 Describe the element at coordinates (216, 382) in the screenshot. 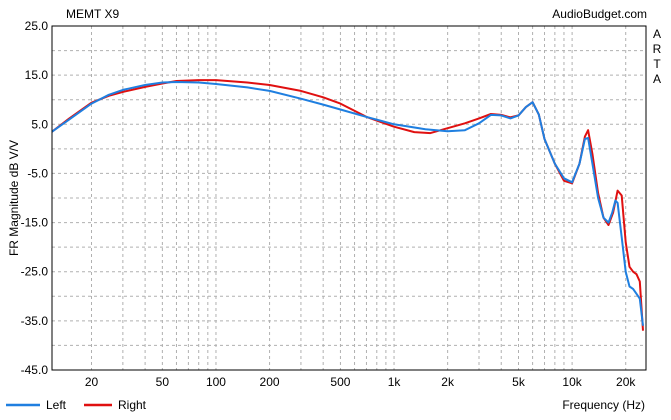

I see `x-tick-label: 100` at that location.